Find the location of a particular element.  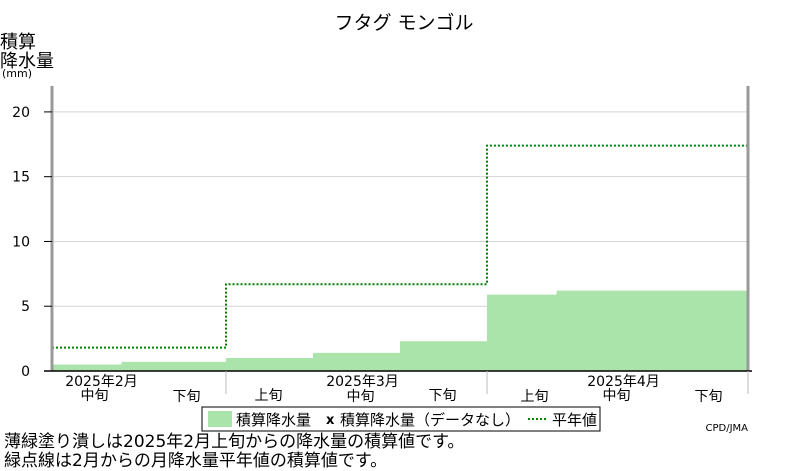

chart-title: フタグ モンゴル is located at coordinates (403, 23).